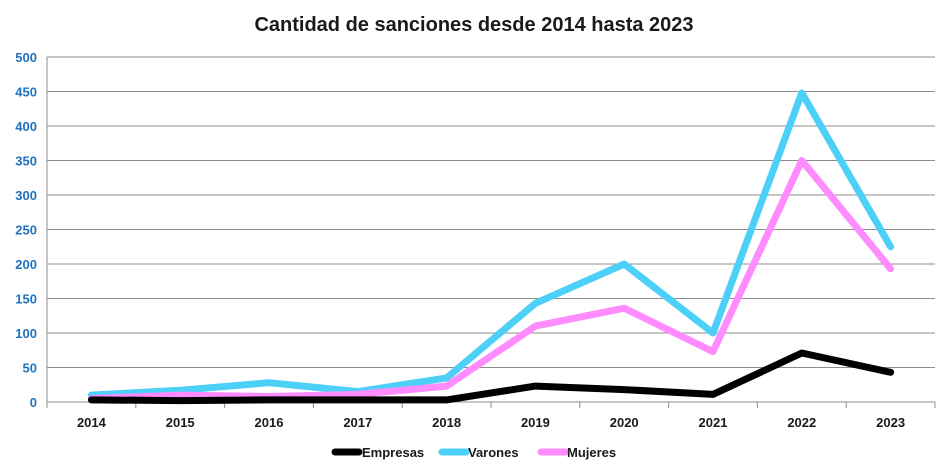  I want to click on x-tick-label: 2020, so click(624, 422).